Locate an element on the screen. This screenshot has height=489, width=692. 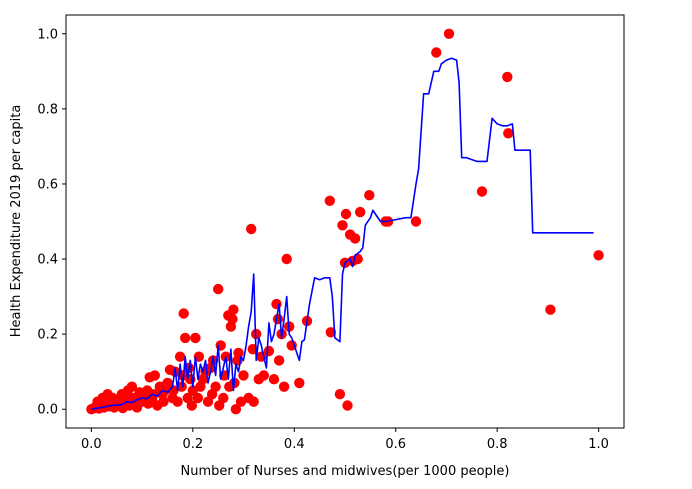
y-tick-label: 1.0 is located at coordinates (47, 34).